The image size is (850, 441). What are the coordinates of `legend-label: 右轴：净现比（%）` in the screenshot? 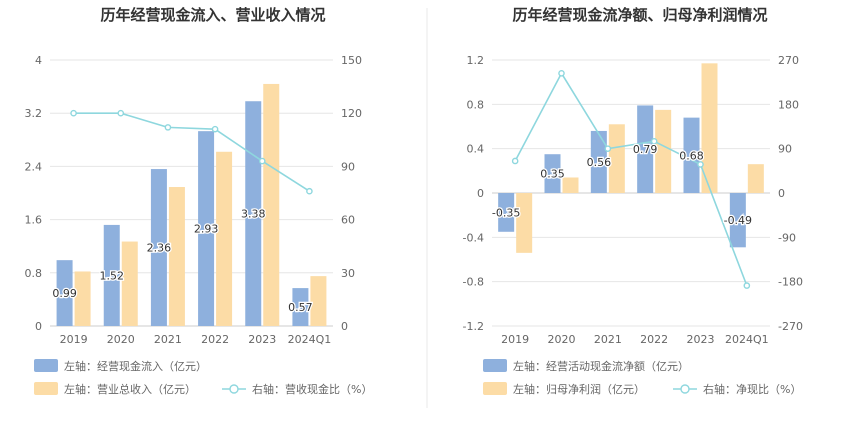 It's located at (752, 389).